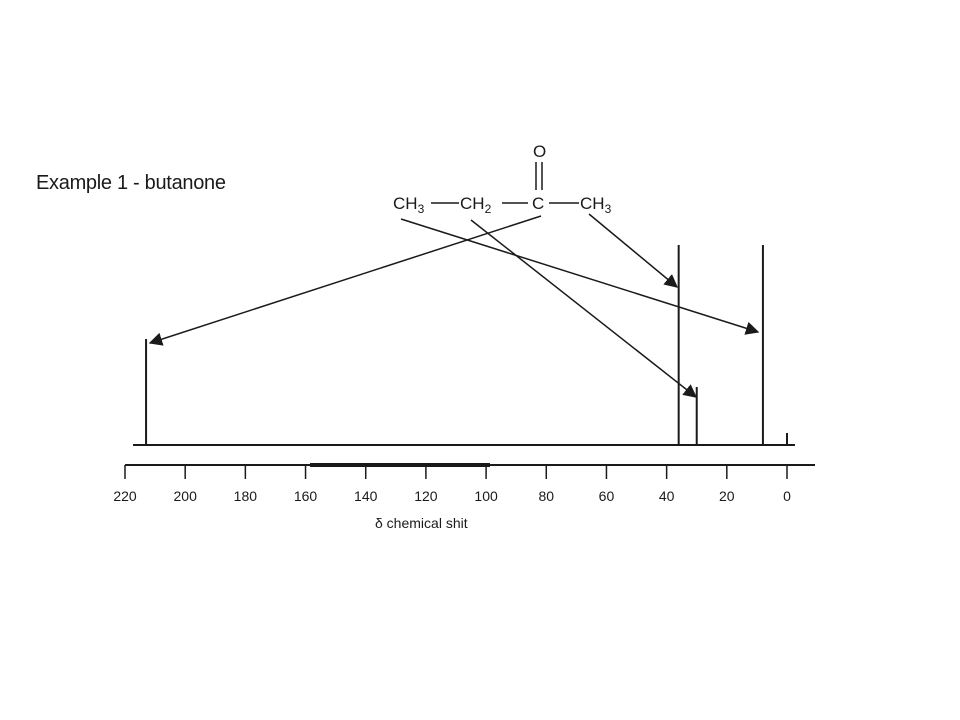 This screenshot has height=720, width=960. I want to click on x-tick-label: 40, so click(667, 496).